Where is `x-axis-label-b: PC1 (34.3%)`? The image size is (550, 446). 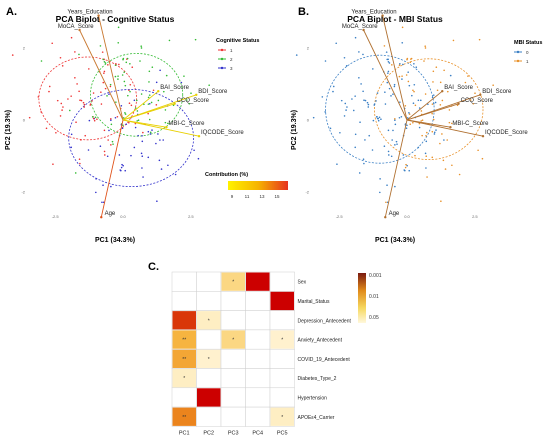
x-axis-label-b: PC1 (34.3%) is located at coordinates (395, 240).